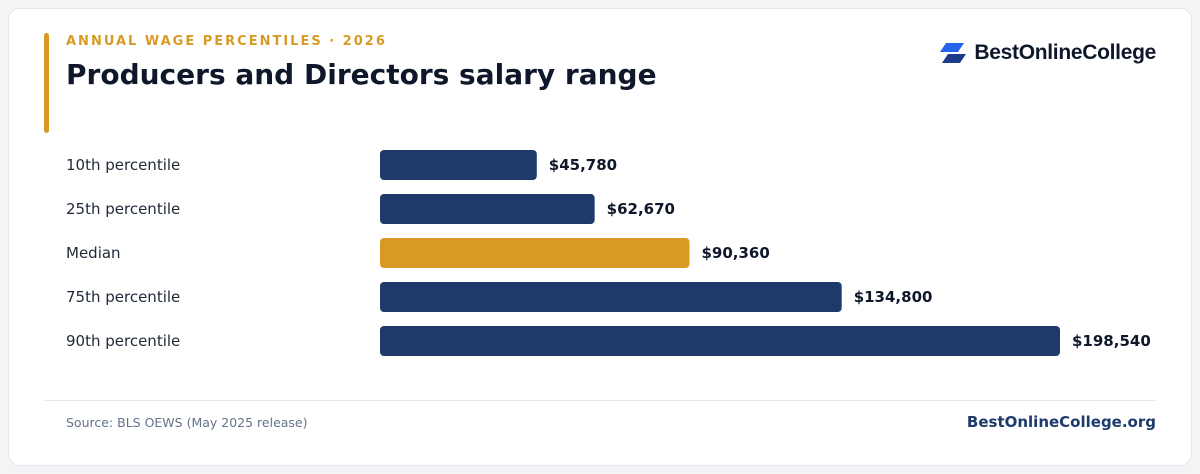  I want to click on bar-10th-percentile, so click(458, 165).